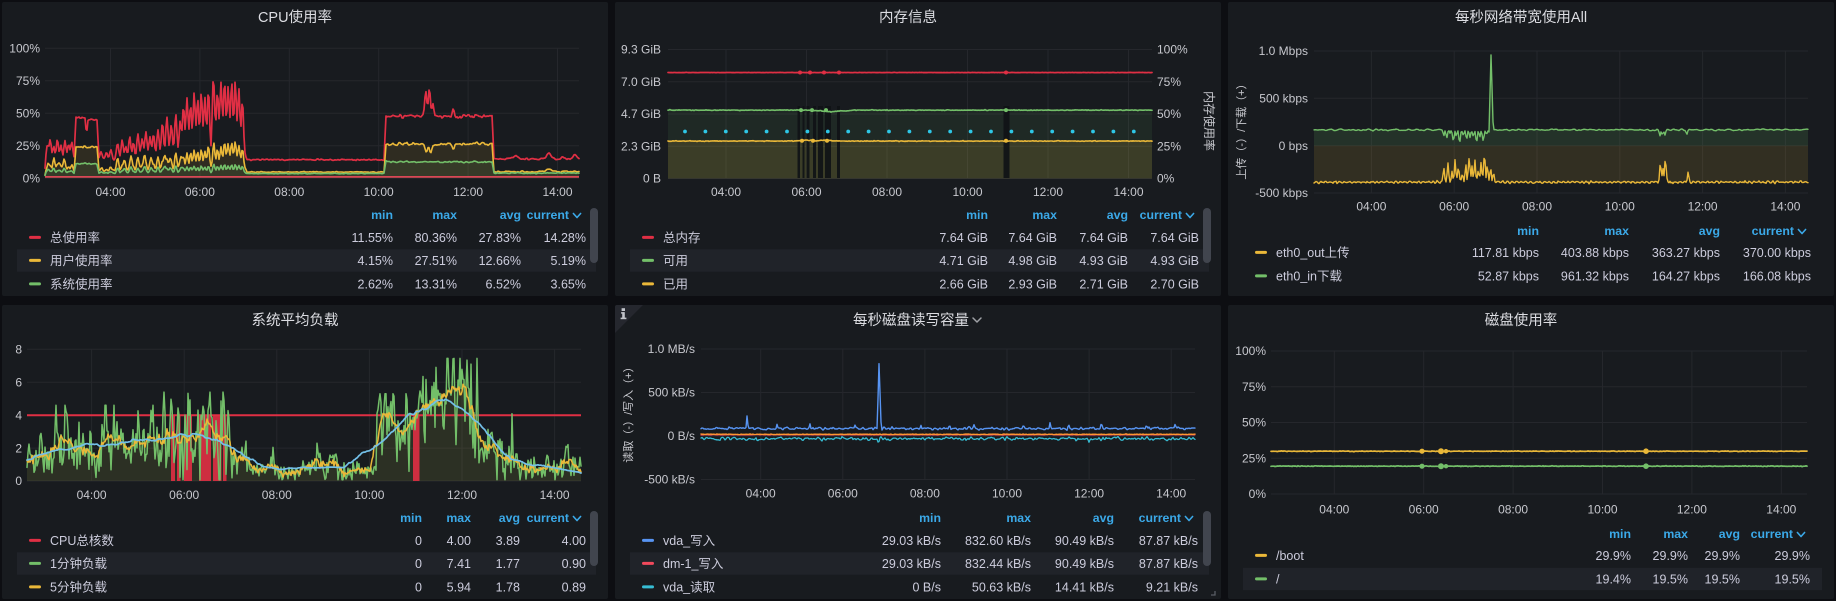 The image size is (1836, 601). Describe the element at coordinates (652, 179) in the screenshot. I see `svg-text: 0 B` at that location.